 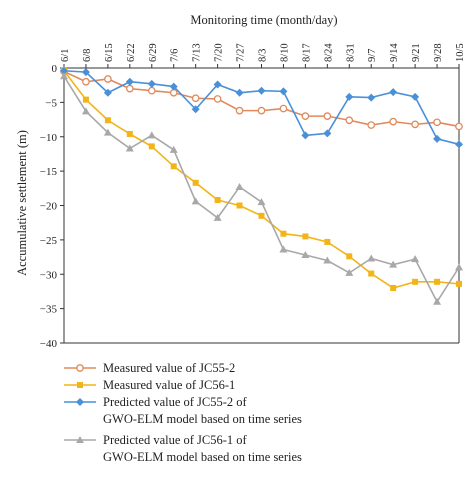 I want to click on y-tick-label: −35, so click(x=49, y=310).